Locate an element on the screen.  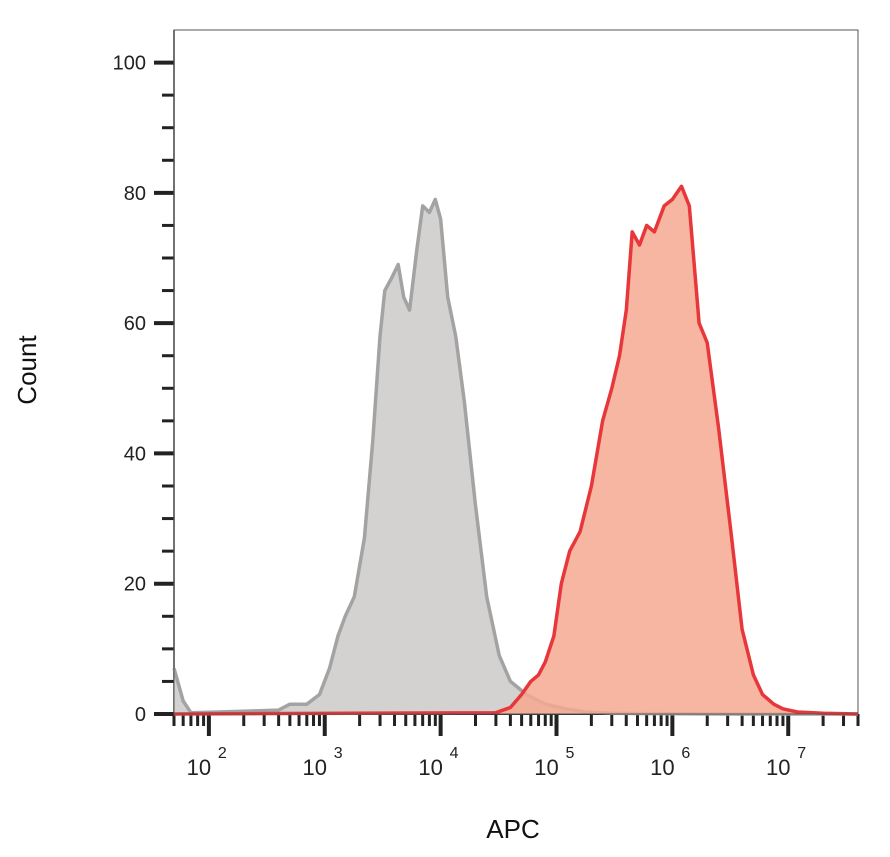
x-tick-exponent: 3 is located at coordinates (338, 753).